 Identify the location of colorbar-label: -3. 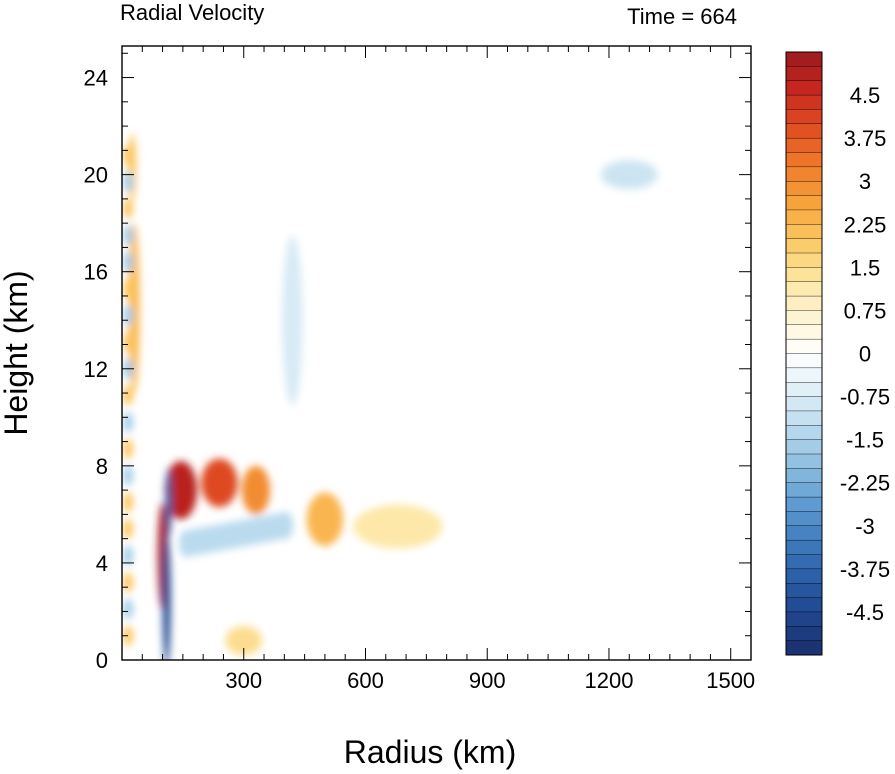
(865, 526).